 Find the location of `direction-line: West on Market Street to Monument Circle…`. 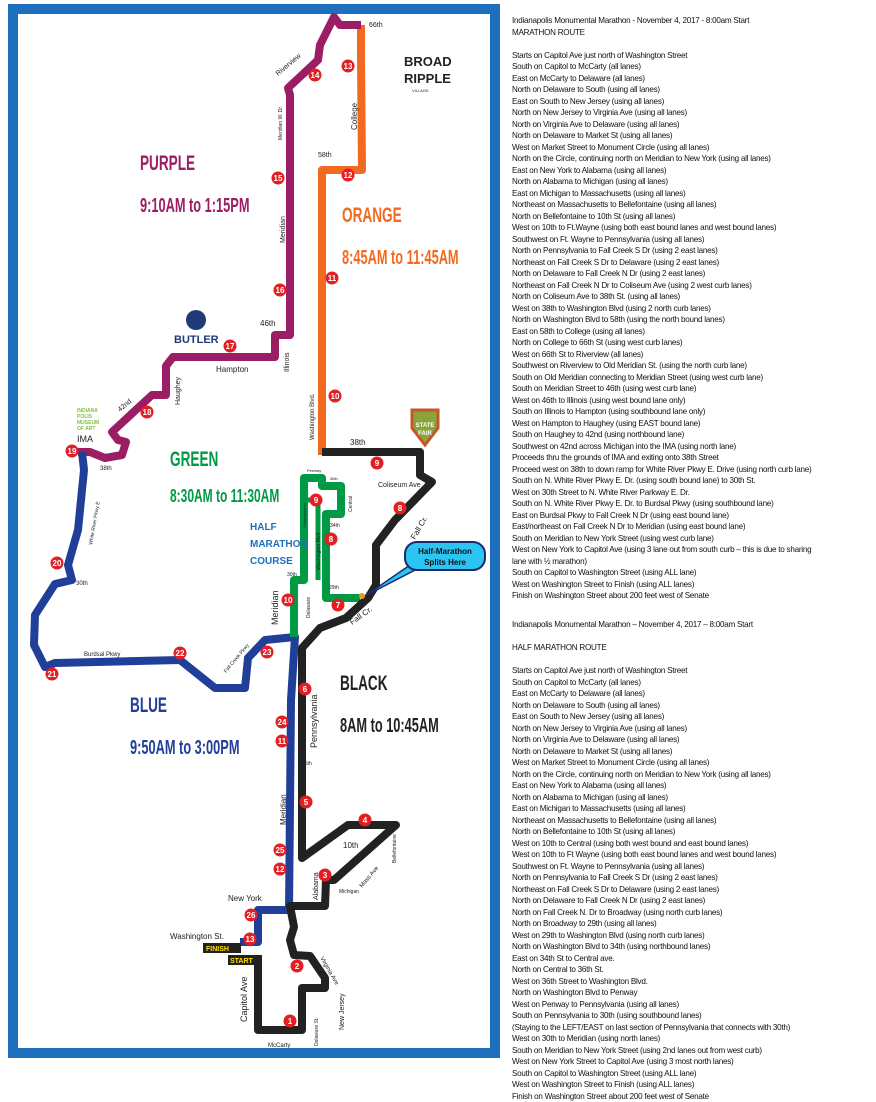

direction-line: West on Market Street to Monument Circle… is located at coordinates (694, 148).